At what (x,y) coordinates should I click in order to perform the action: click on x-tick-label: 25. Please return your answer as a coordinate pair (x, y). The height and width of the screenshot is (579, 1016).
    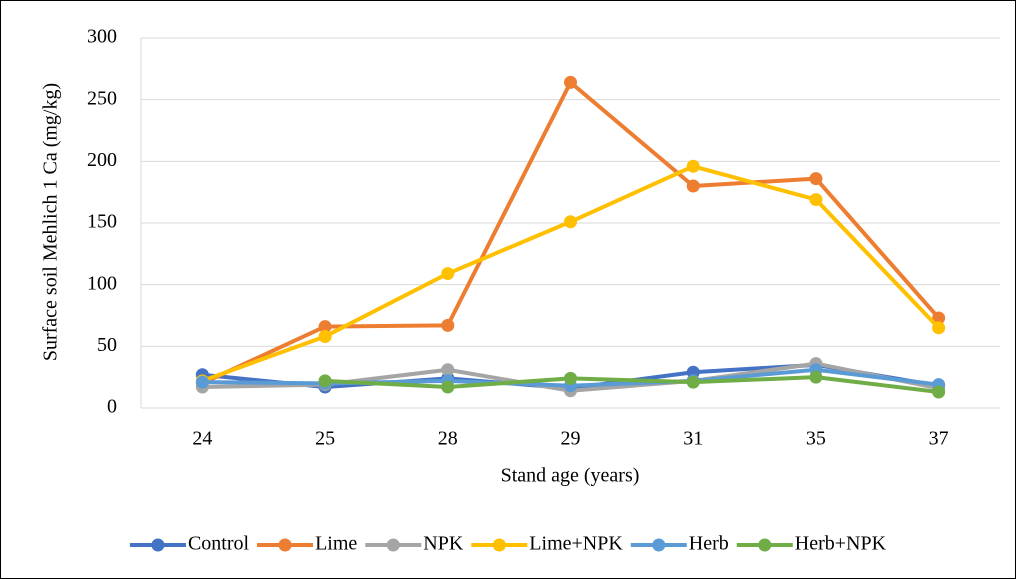
    Looking at the image, I should click on (325, 439).